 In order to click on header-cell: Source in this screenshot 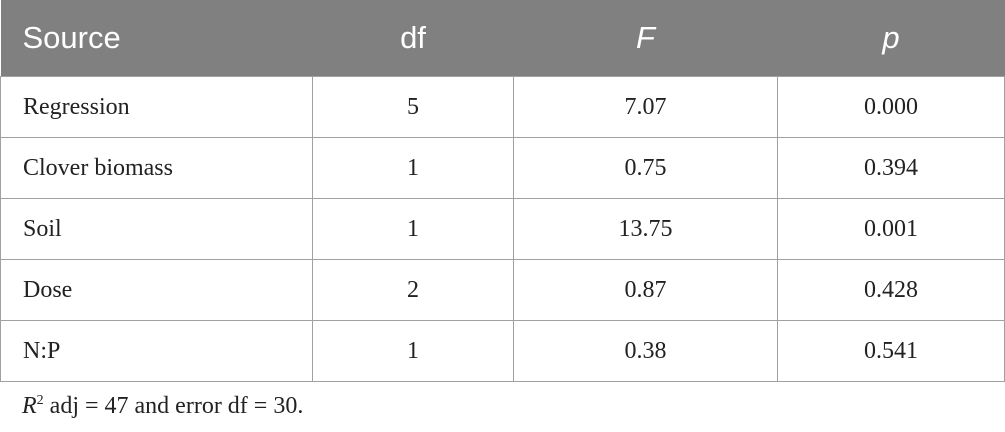, I will do `click(156, 38)`.